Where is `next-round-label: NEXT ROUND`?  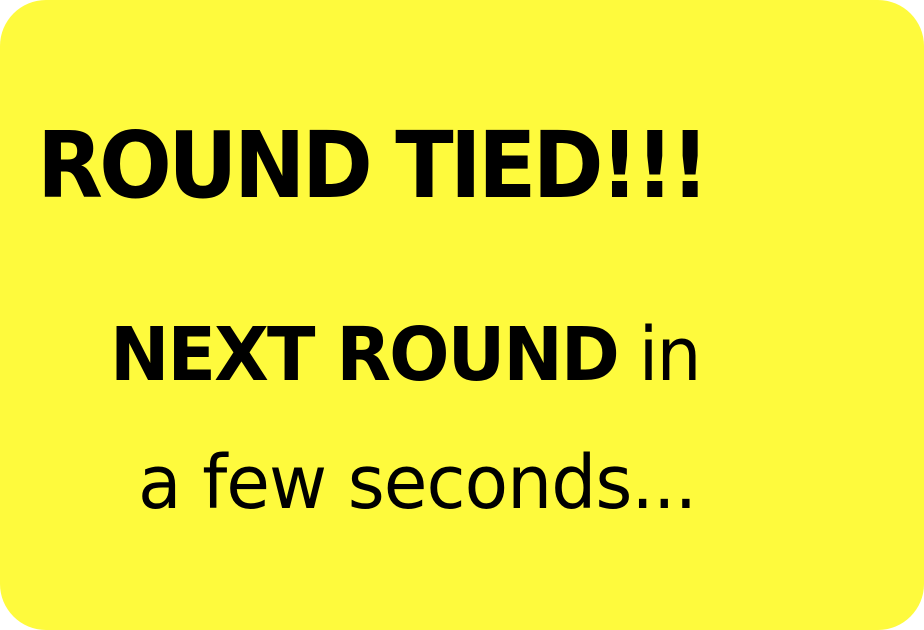
next-round-label: NEXT ROUND is located at coordinates (365, 355).